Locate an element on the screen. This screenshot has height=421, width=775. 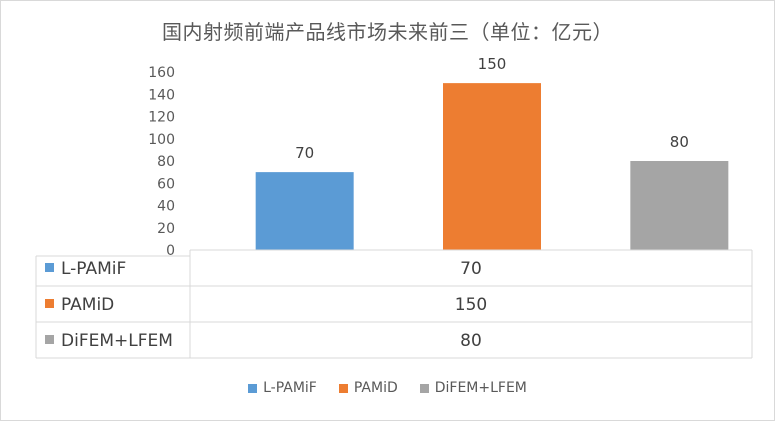
data-label: 80 is located at coordinates (679, 142).